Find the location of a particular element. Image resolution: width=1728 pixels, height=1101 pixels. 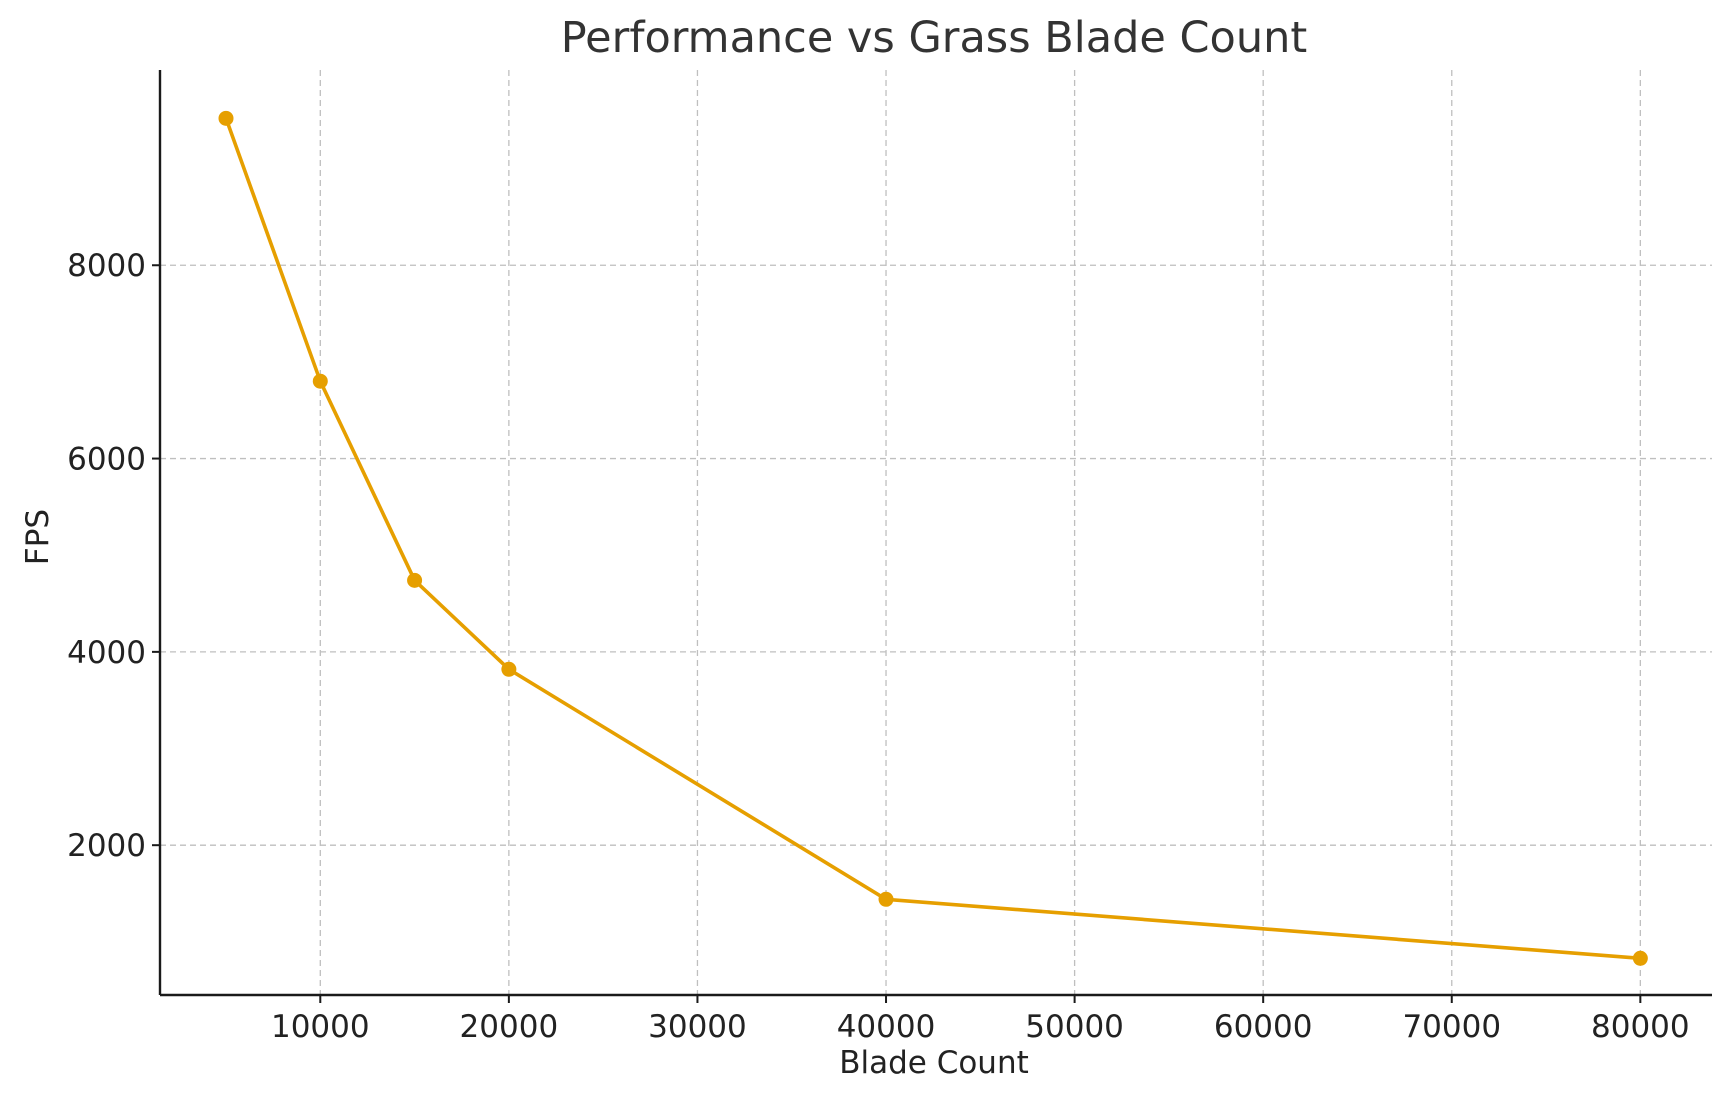

x-tick-label: 80000 is located at coordinates (1640, 1027).